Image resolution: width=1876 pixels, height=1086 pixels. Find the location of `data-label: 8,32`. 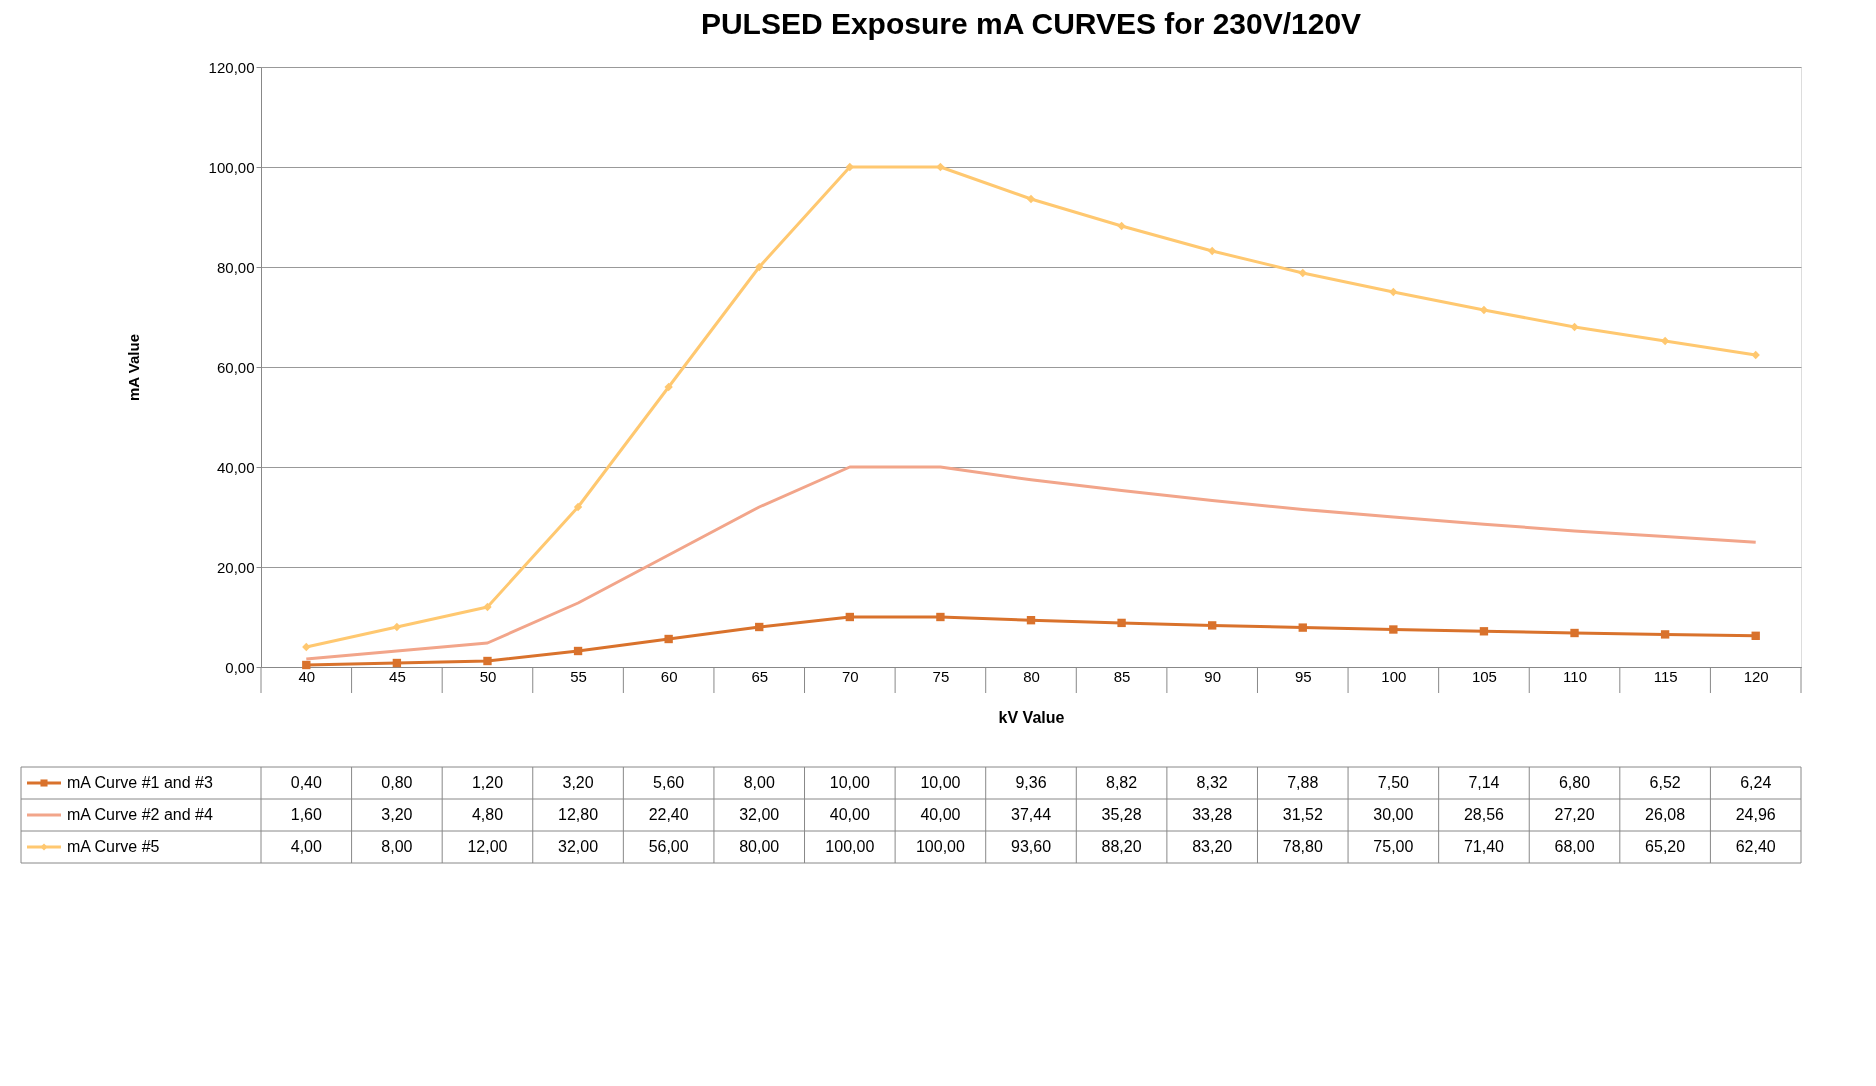

data-label: 8,32 is located at coordinates (1212, 782).